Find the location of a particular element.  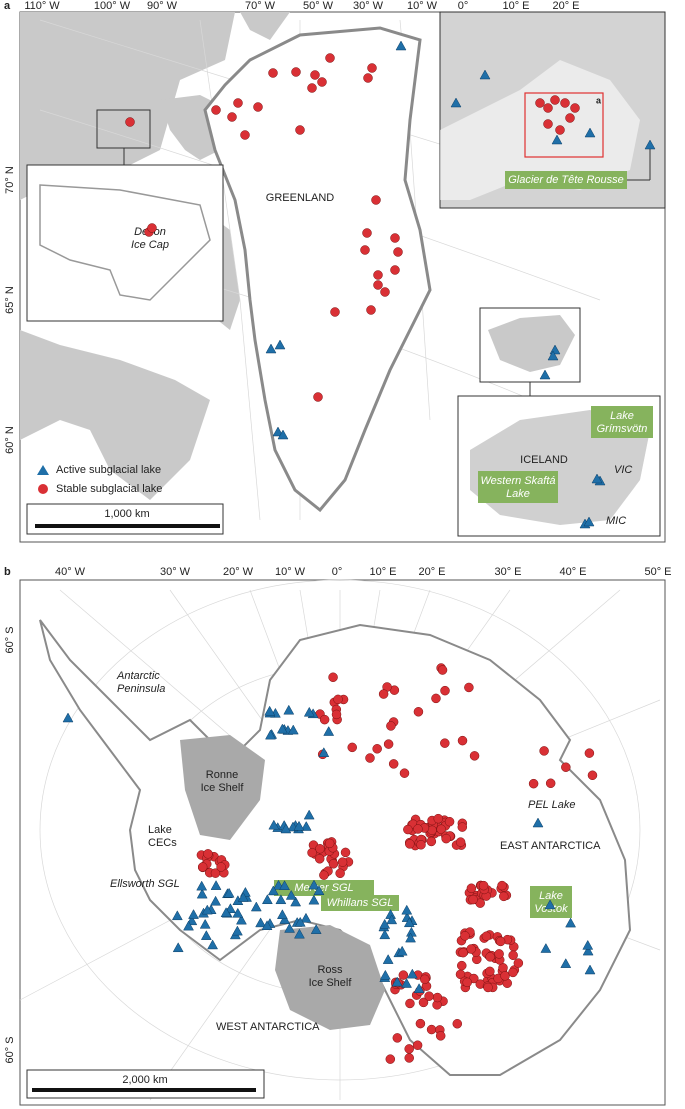

lon-label: 70° W is located at coordinates (260, 6).